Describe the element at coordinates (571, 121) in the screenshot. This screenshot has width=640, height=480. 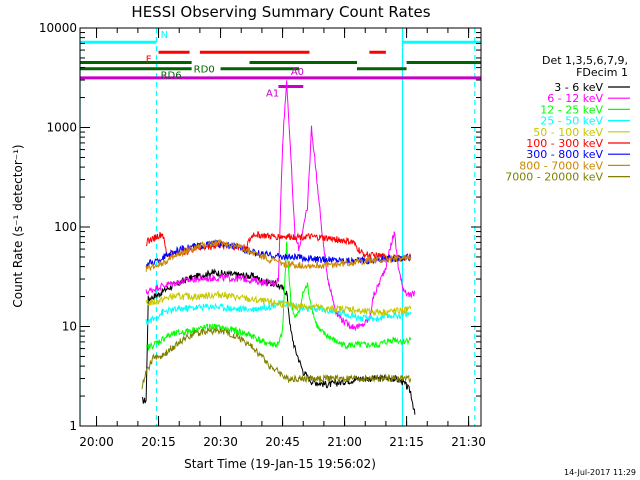
I see `legend-entry-label: 25 - 50 keV` at that location.